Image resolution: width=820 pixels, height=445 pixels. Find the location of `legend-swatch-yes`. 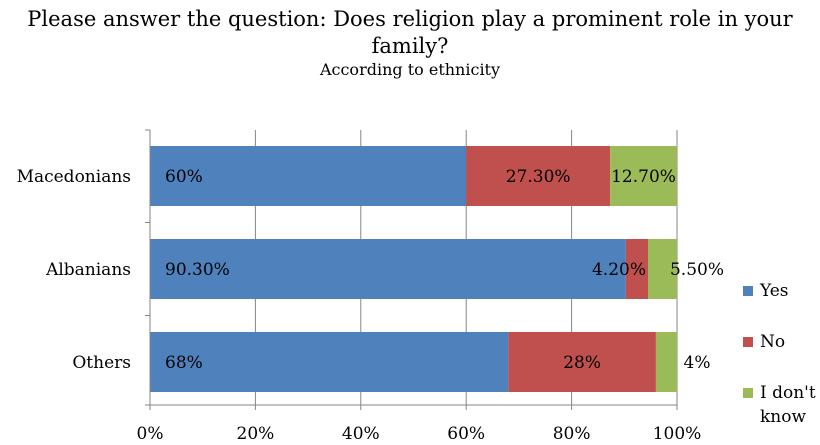

legend-swatch-yes is located at coordinates (748, 291).